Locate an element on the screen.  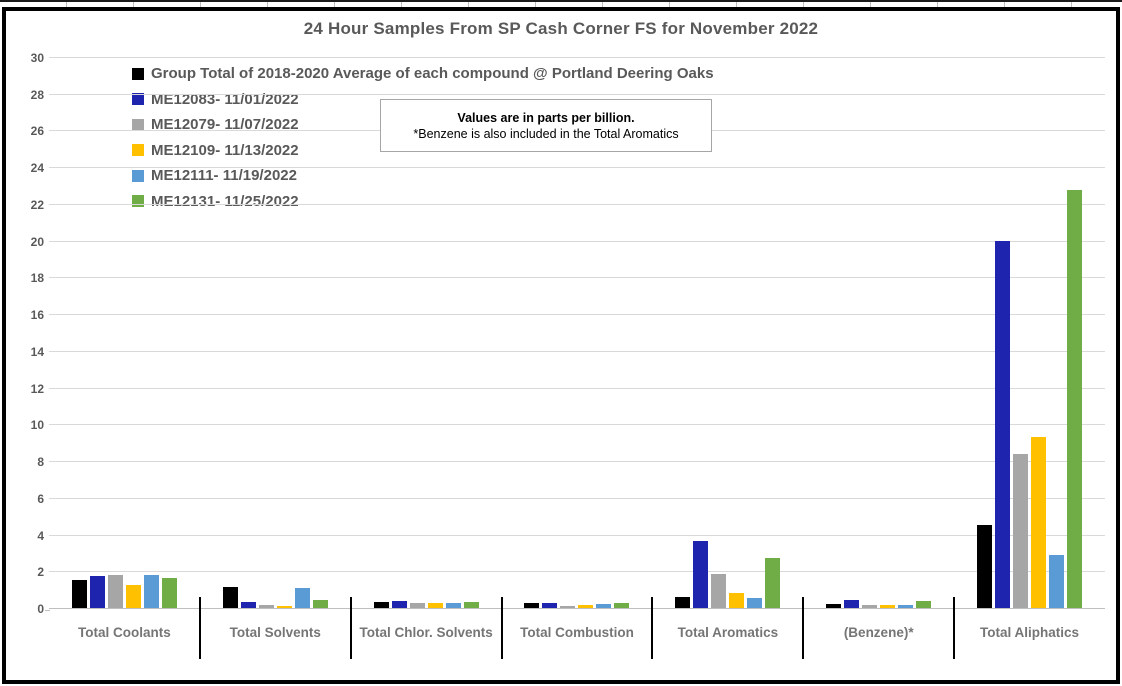
legend-item-3: ME12109- 11/13/2022 is located at coordinates (423, 151).